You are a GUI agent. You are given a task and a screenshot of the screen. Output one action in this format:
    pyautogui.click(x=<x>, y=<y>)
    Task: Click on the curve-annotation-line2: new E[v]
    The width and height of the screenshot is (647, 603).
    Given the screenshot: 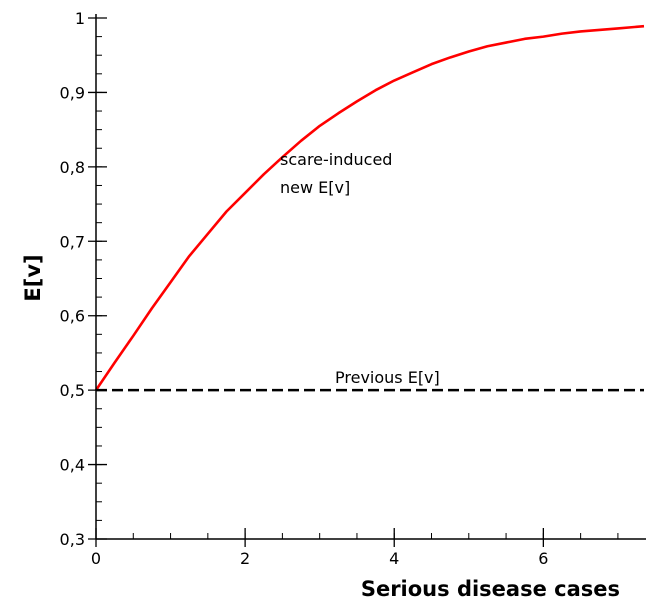 What is the action you would take?
    pyautogui.click(x=315, y=187)
    